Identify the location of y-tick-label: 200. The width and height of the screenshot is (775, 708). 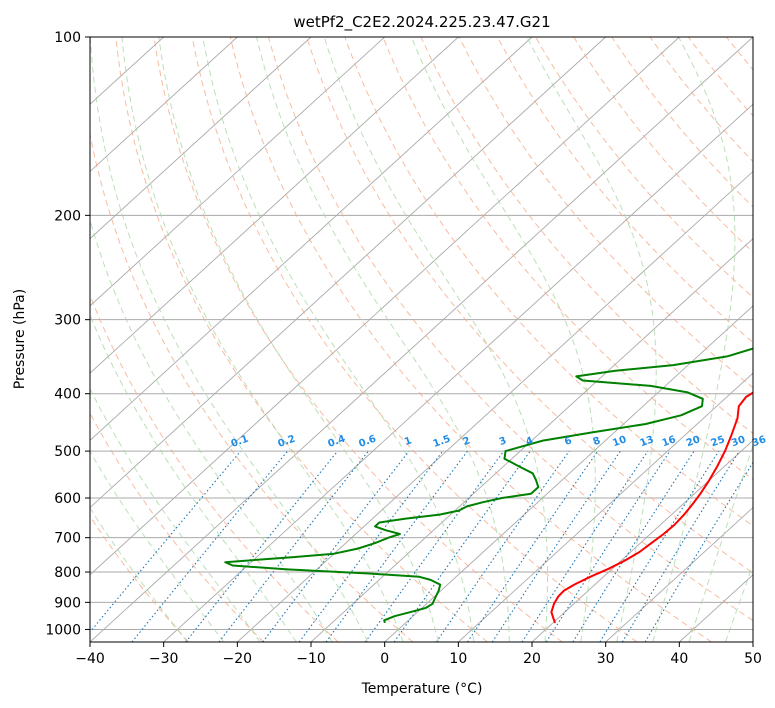
(67, 216).